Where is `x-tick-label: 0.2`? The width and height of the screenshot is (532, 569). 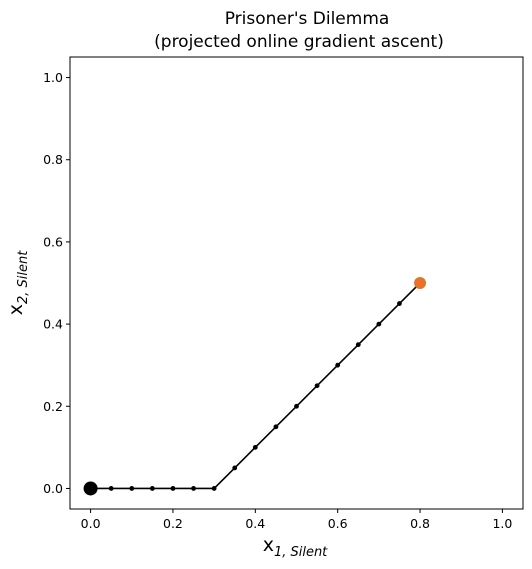
x-tick-label: 0.2 is located at coordinates (173, 523).